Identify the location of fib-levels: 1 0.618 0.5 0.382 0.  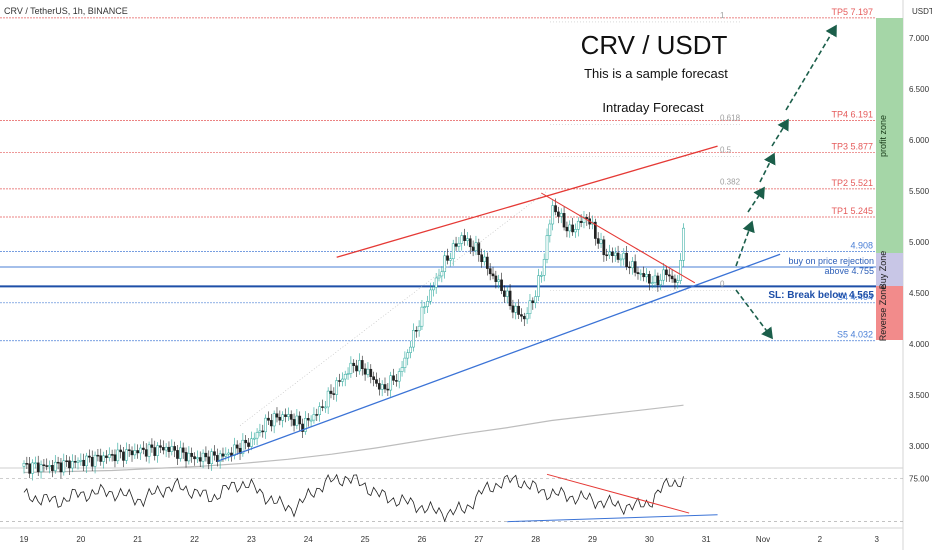
(645, 151).